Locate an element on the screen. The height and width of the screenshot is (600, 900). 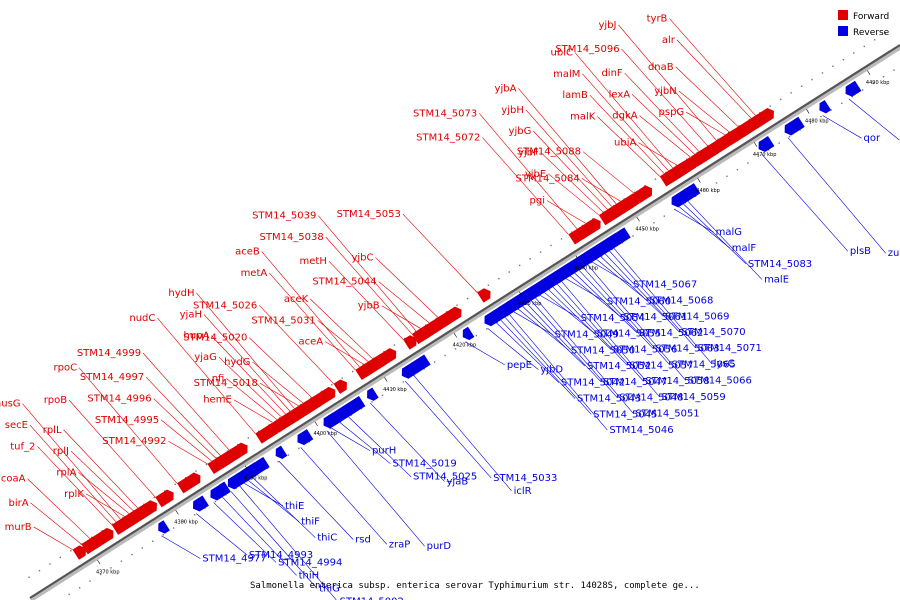
kbp-tick is located at coordinates (177, 512).